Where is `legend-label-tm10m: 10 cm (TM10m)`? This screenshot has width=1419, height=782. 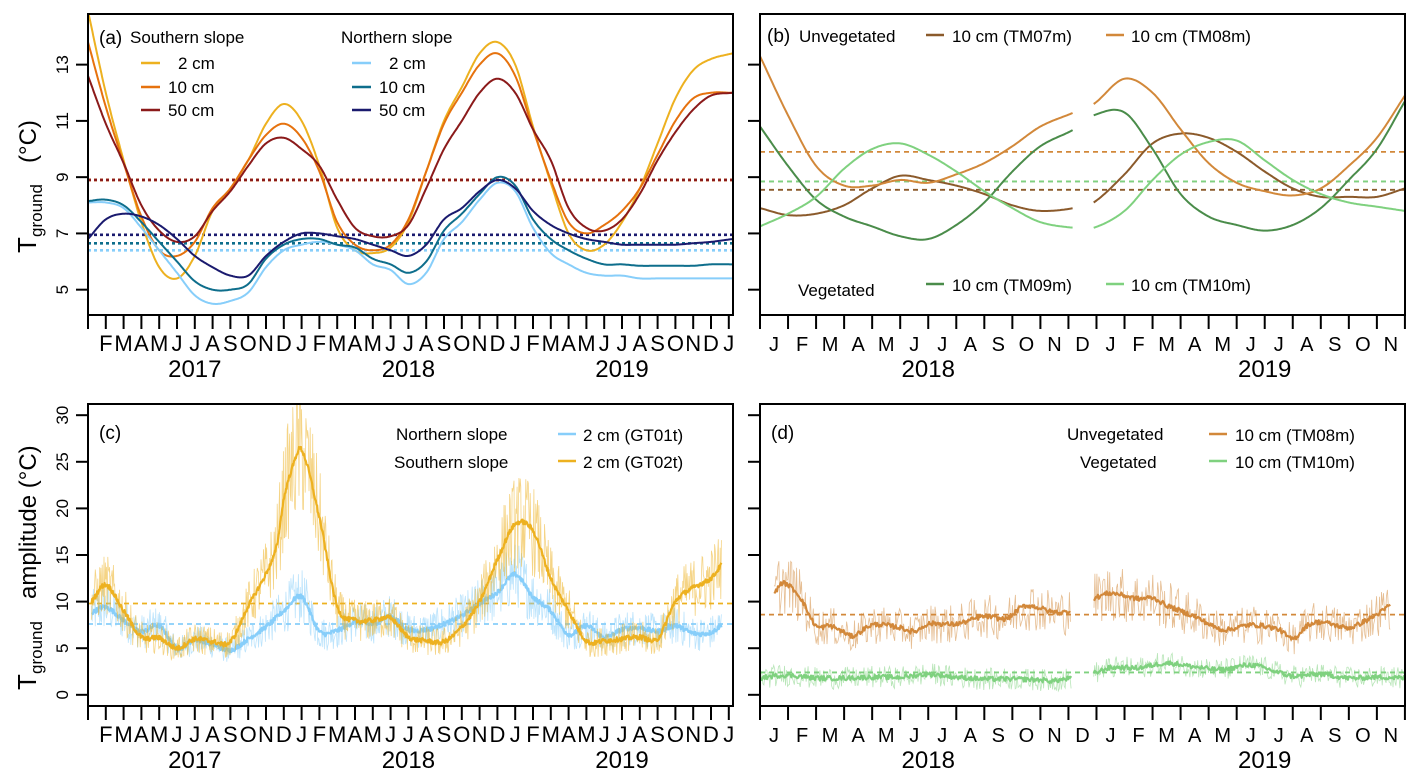 legend-label-tm10m: 10 cm (TM10m) is located at coordinates (1191, 285).